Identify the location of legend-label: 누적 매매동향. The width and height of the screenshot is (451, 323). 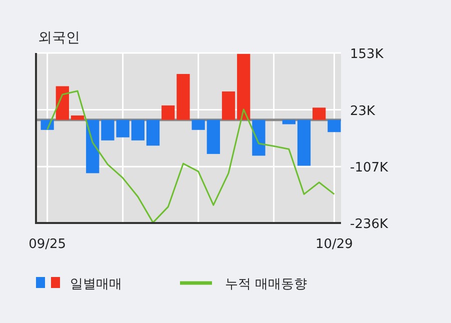
(266, 284).